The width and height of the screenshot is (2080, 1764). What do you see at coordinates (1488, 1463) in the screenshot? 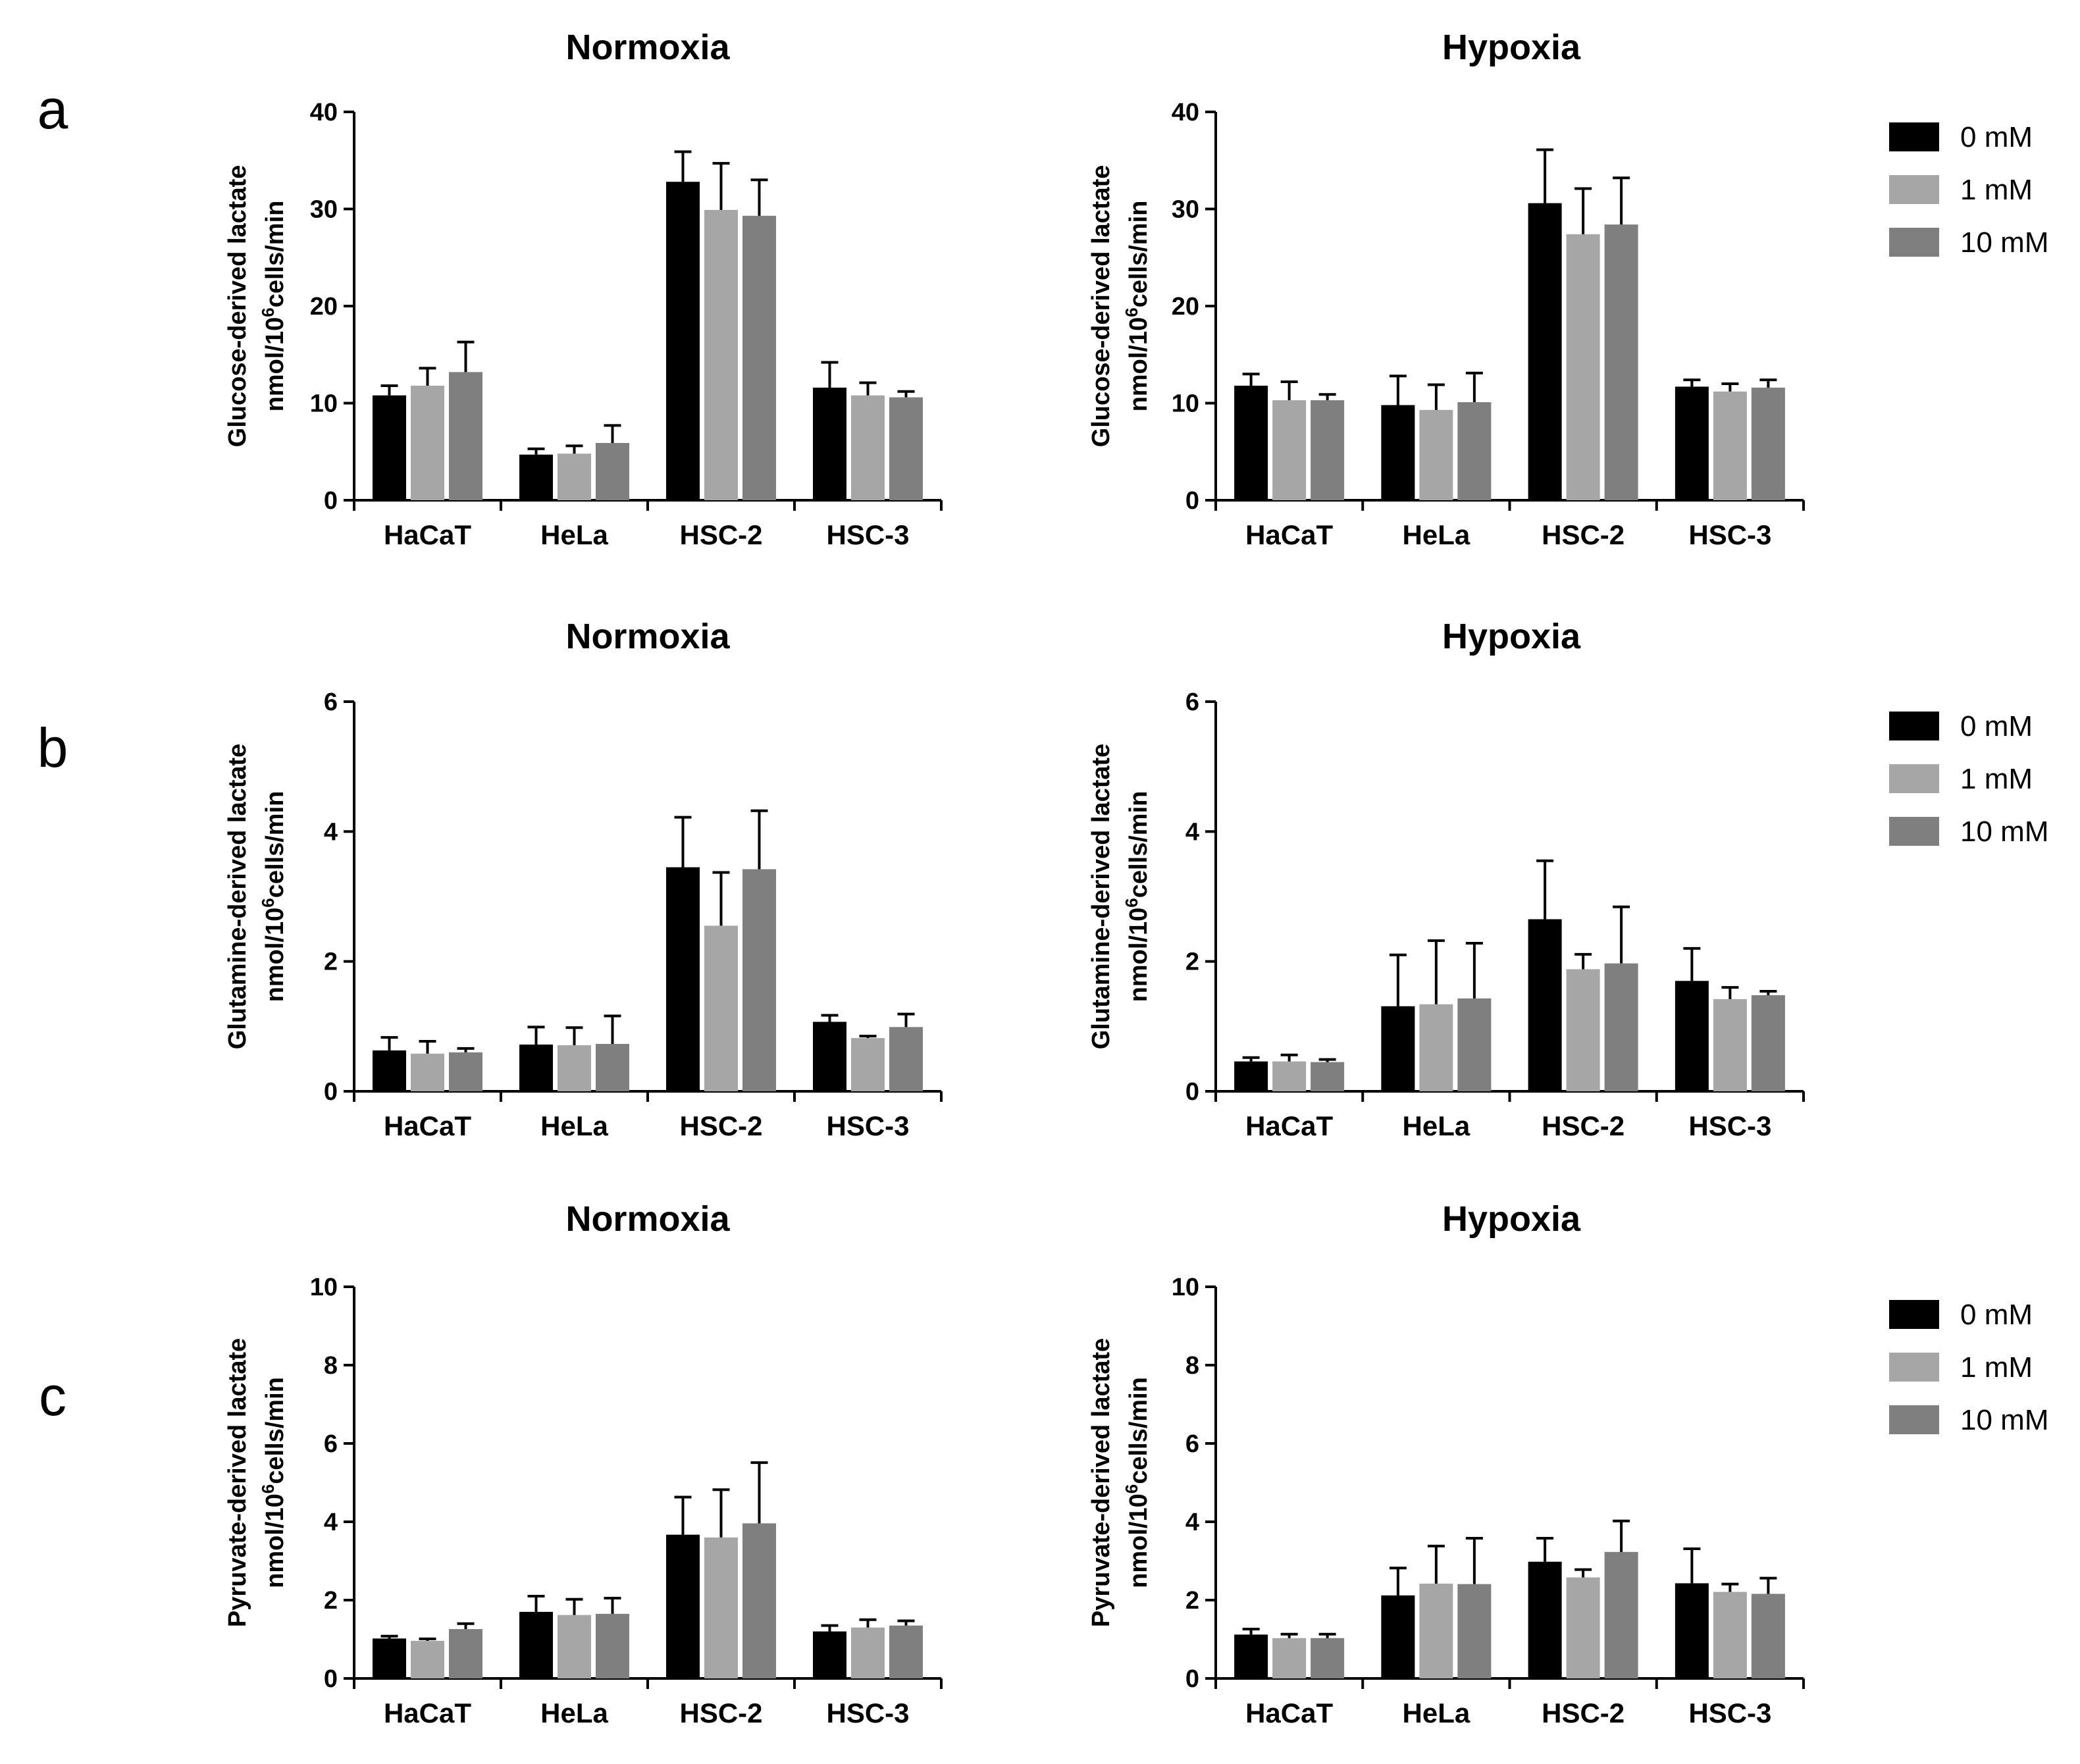
I see `chart-c-hypoxia: Hypoxia 0 2 4 6 8 10 HaCaT HeLa HSC-2 HSC-3` at bounding box center [1488, 1463].